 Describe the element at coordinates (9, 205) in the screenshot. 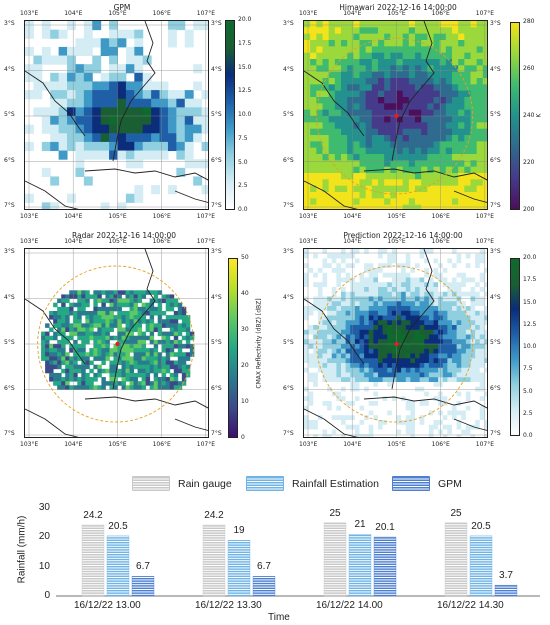

I see `lat-tick-label: 7°S` at that location.